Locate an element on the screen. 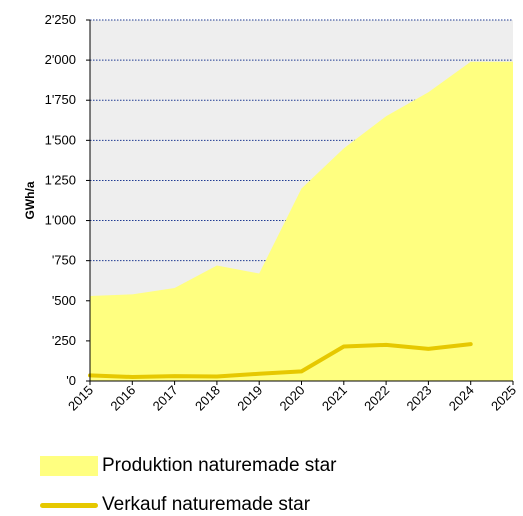  y-tick-label: '750 is located at coordinates (64, 260).